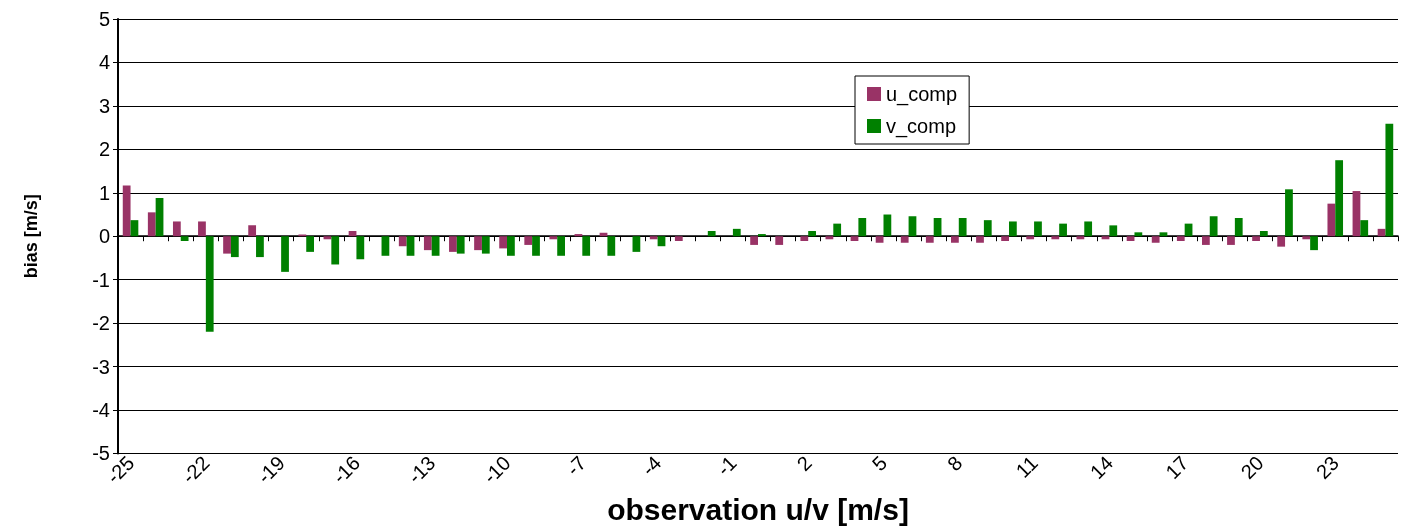  I want to click on x-tick-label: -19, so click(270, 469).